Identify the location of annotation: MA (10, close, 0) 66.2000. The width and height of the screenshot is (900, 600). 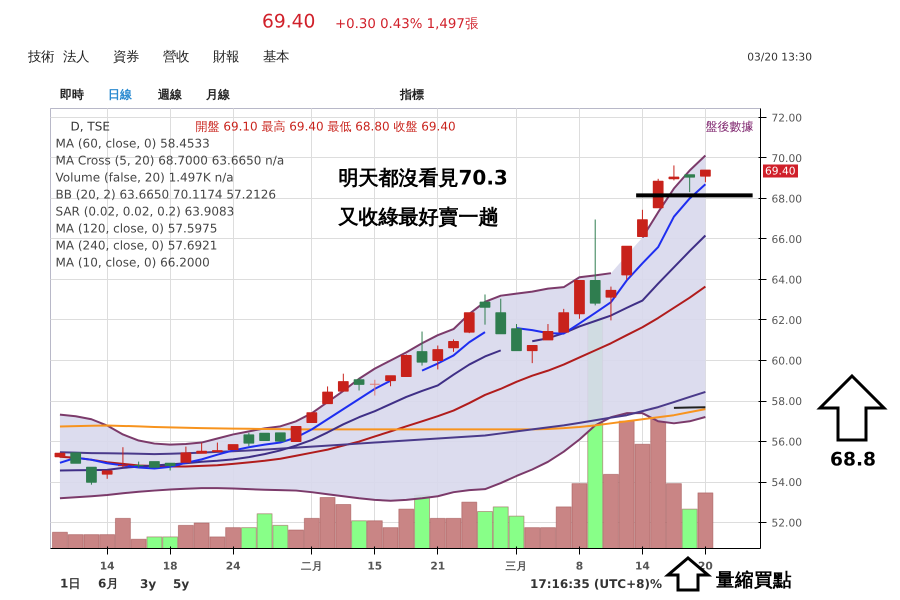
(133, 263).